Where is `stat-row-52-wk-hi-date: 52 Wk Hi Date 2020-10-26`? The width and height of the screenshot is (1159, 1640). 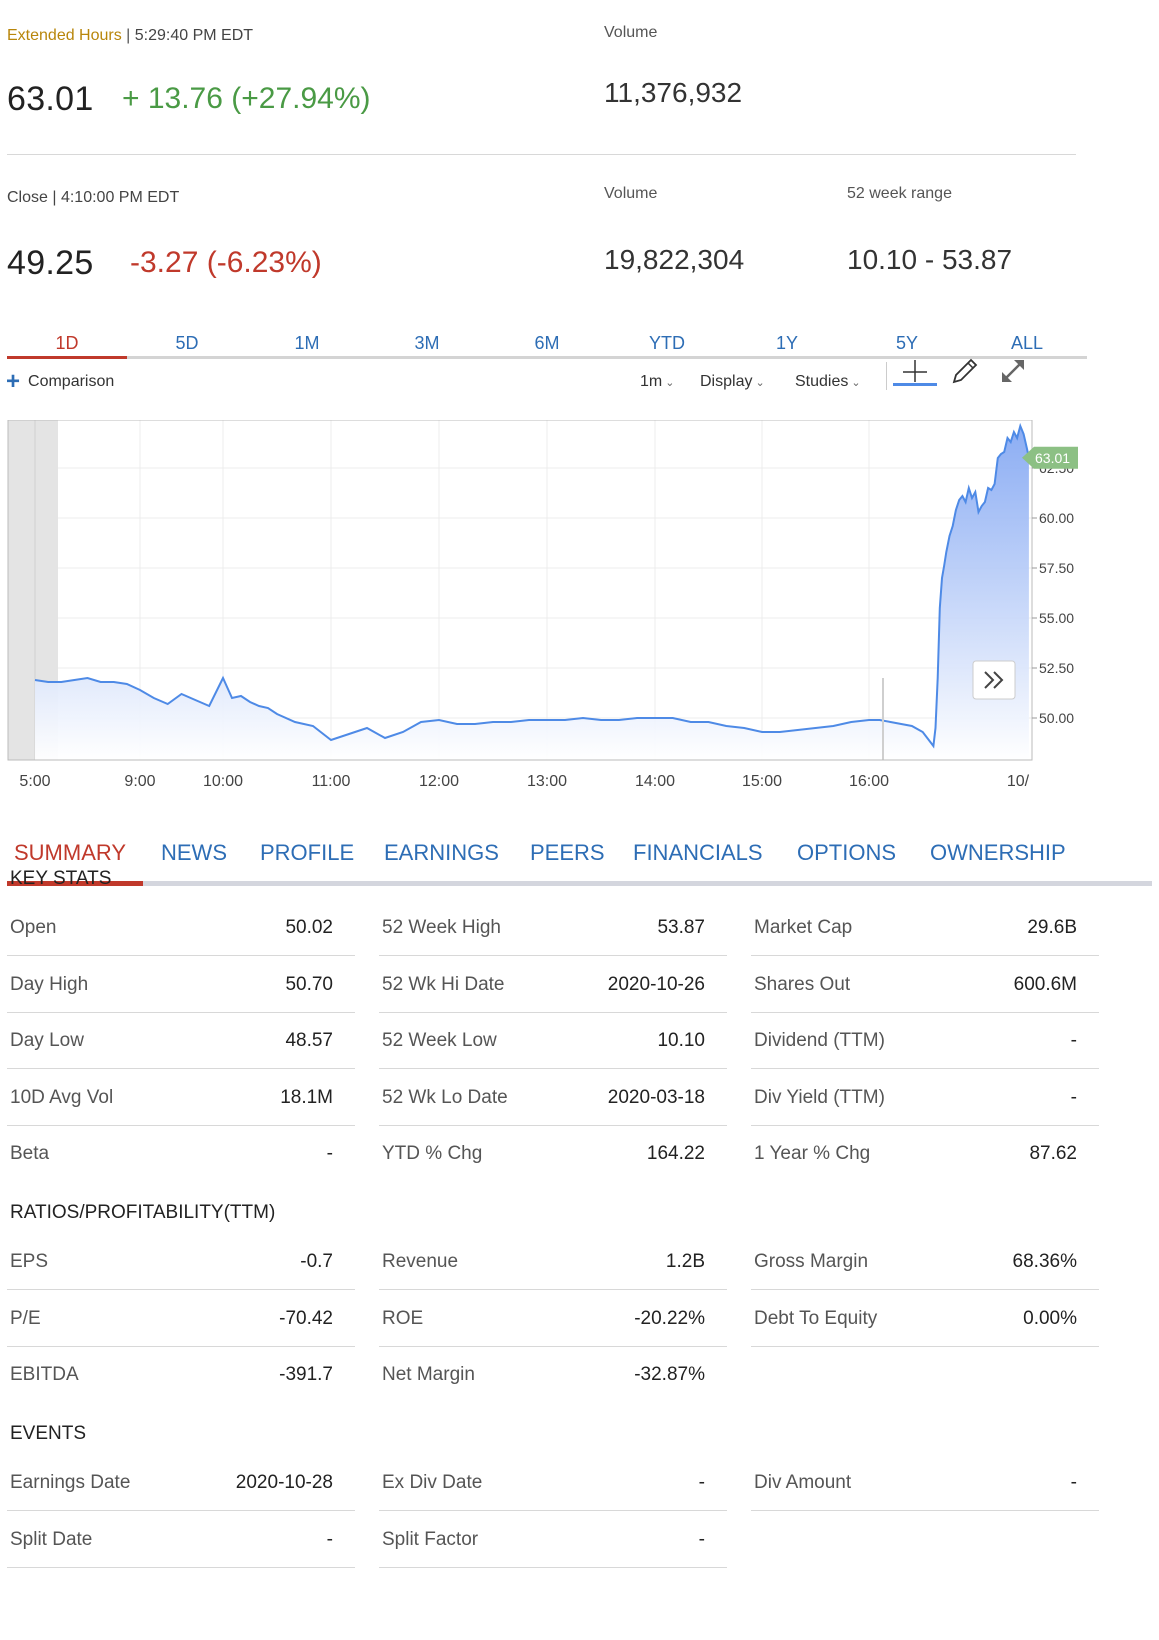 stat-row-52-wk-hi-date: 52 Wk Hi Date 2020-10-26 is located at coordinates (553, 983).